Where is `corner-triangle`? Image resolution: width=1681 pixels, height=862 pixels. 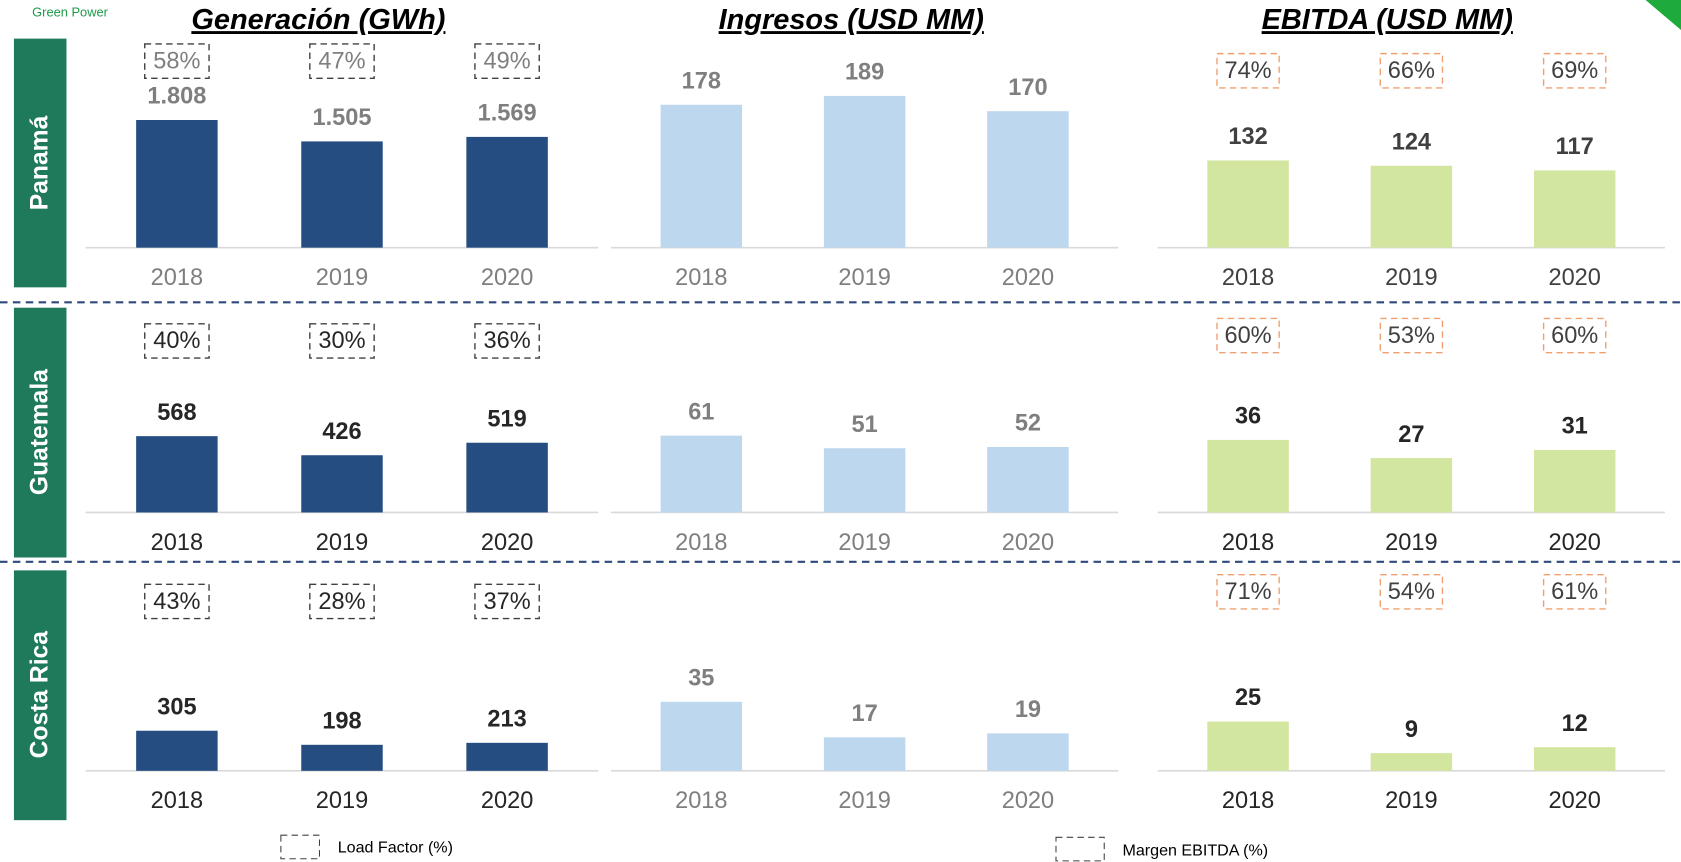 corner-triangle is located at coordinates (1663, 15).